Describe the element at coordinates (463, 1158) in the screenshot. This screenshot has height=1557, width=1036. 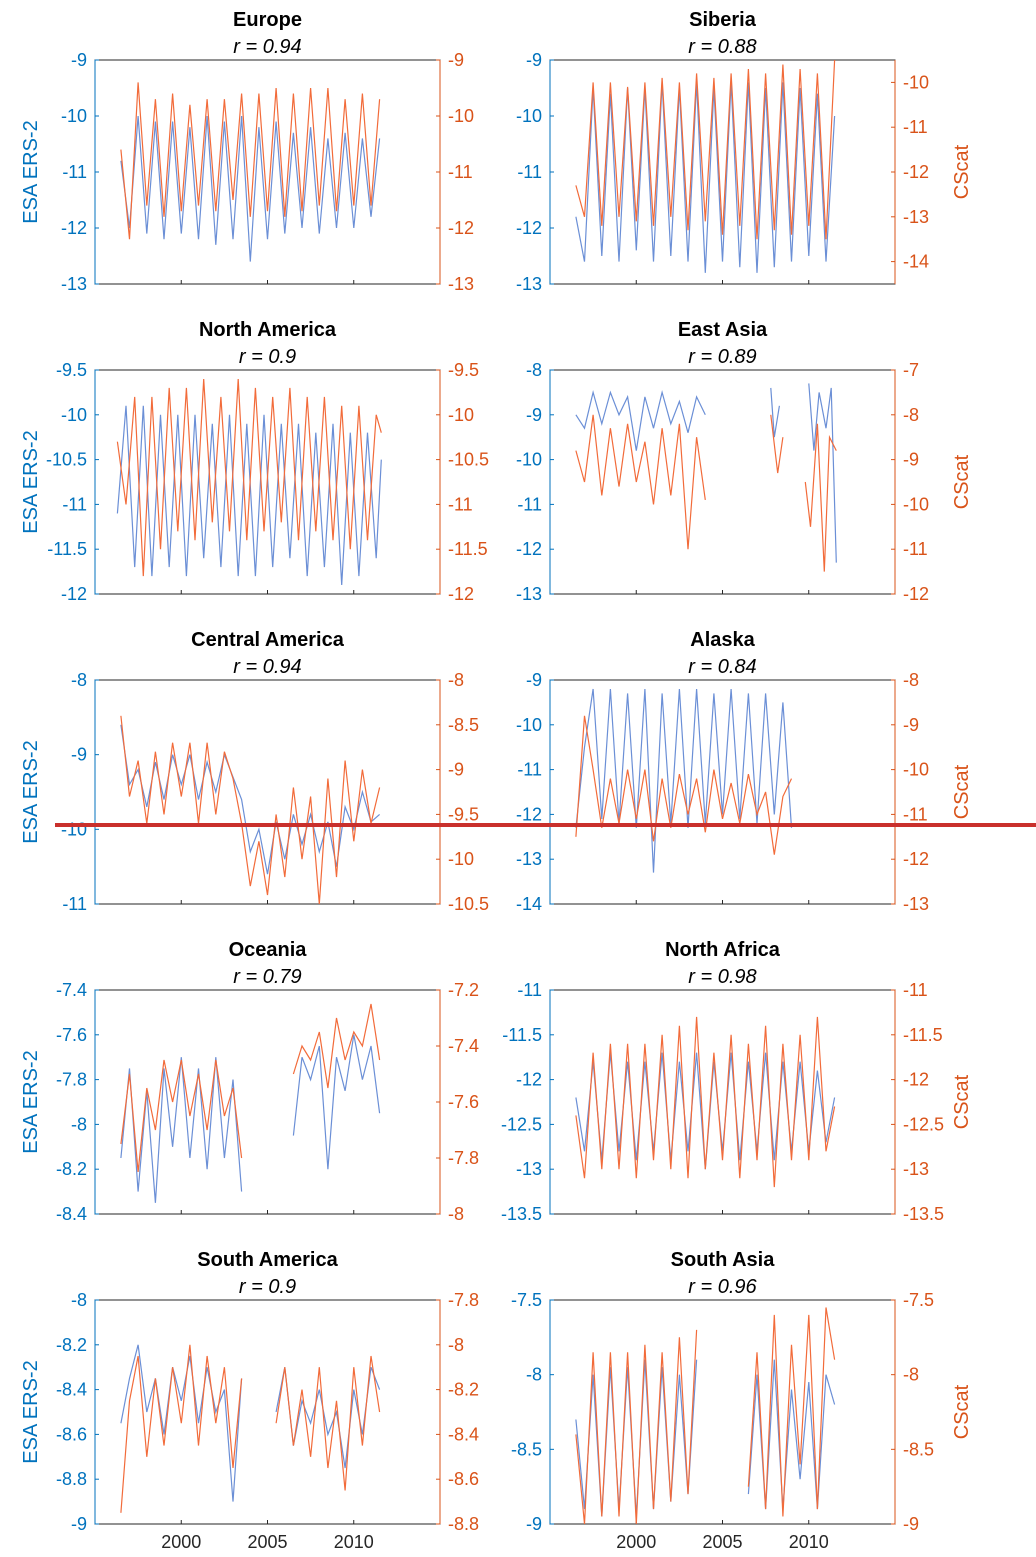
I see `right-tick-label: -7.8` at that location.